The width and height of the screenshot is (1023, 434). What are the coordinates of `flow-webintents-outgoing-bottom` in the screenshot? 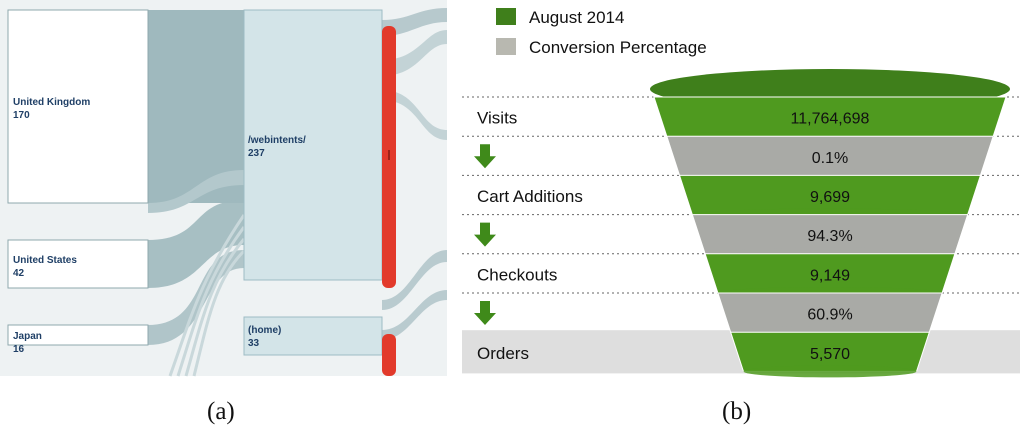 It's located at (414, 280).